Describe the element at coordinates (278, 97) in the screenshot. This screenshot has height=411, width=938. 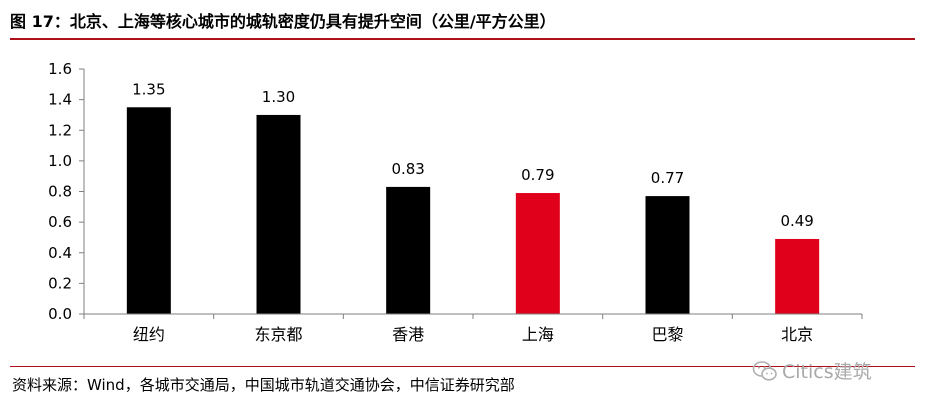
I see `data-label: 1.30` at that location.